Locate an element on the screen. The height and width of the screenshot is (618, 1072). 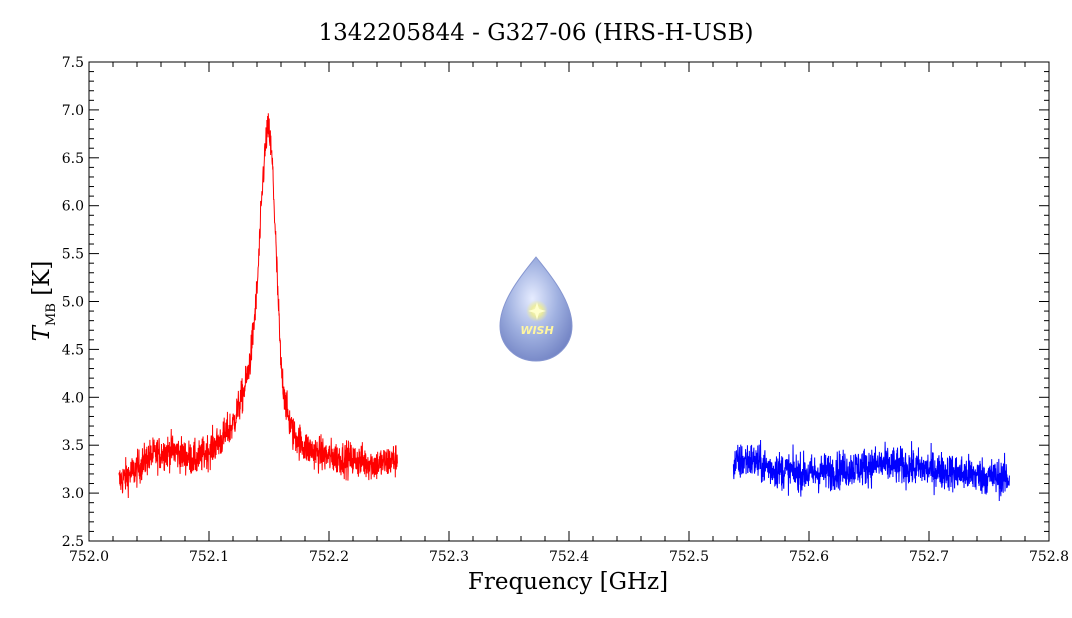
y-tick-label: 4.5 is located at coordinates (73, 350).